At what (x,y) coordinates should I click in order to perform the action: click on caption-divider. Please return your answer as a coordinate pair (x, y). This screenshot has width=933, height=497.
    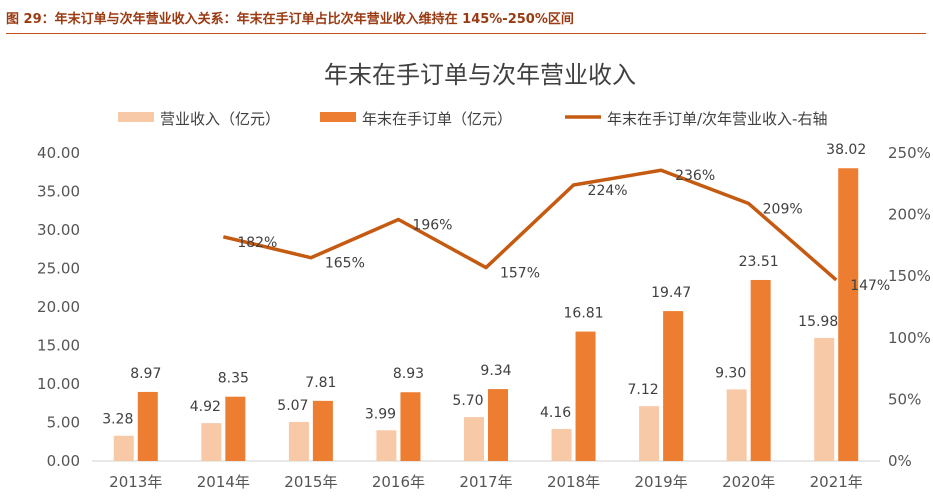
    Looking at the image, I should click on (466, 33).